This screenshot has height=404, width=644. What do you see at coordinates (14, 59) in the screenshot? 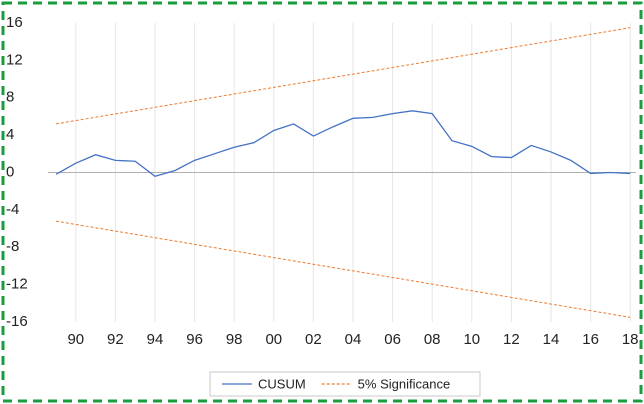
I see `y-tick-label: 12` at bounding box center [14, 59].